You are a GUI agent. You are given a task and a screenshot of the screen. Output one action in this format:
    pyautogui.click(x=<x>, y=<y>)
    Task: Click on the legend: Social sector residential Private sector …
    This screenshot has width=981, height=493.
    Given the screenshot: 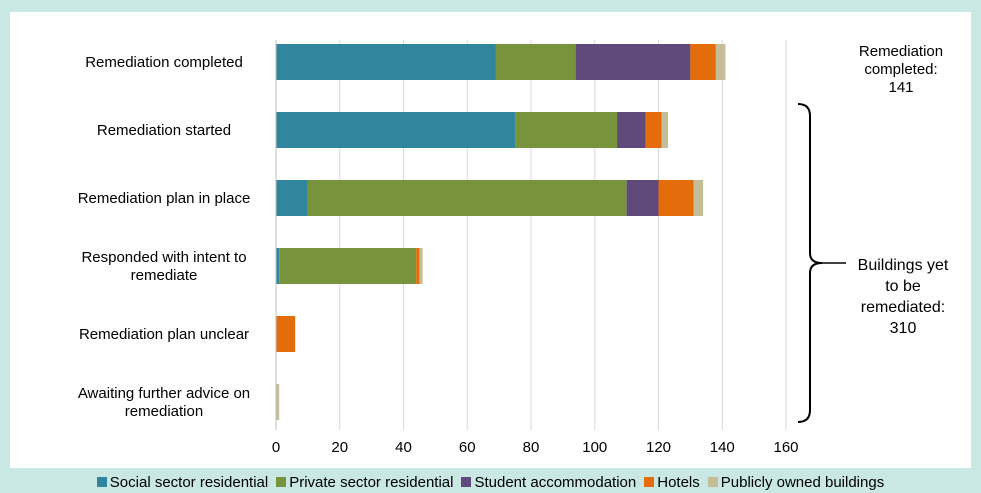 What is the action you would take?
    pyautogui.click(x=490, y=482)
    